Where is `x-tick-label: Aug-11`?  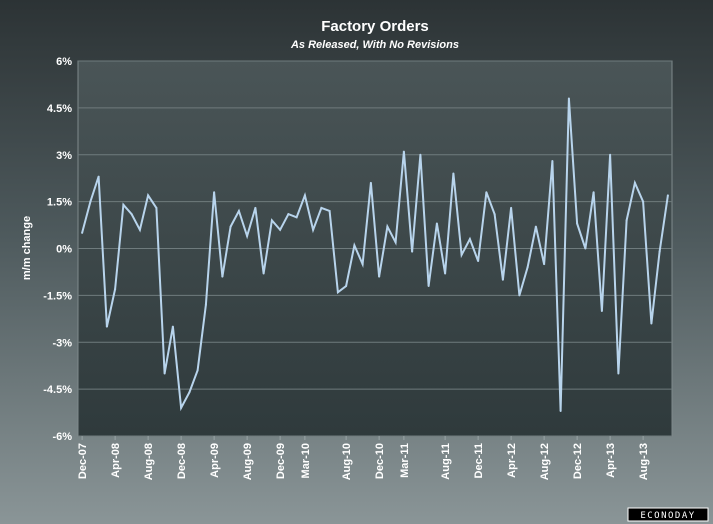 x-tick-label: Aug-11 is located at coordinates (446, 461).